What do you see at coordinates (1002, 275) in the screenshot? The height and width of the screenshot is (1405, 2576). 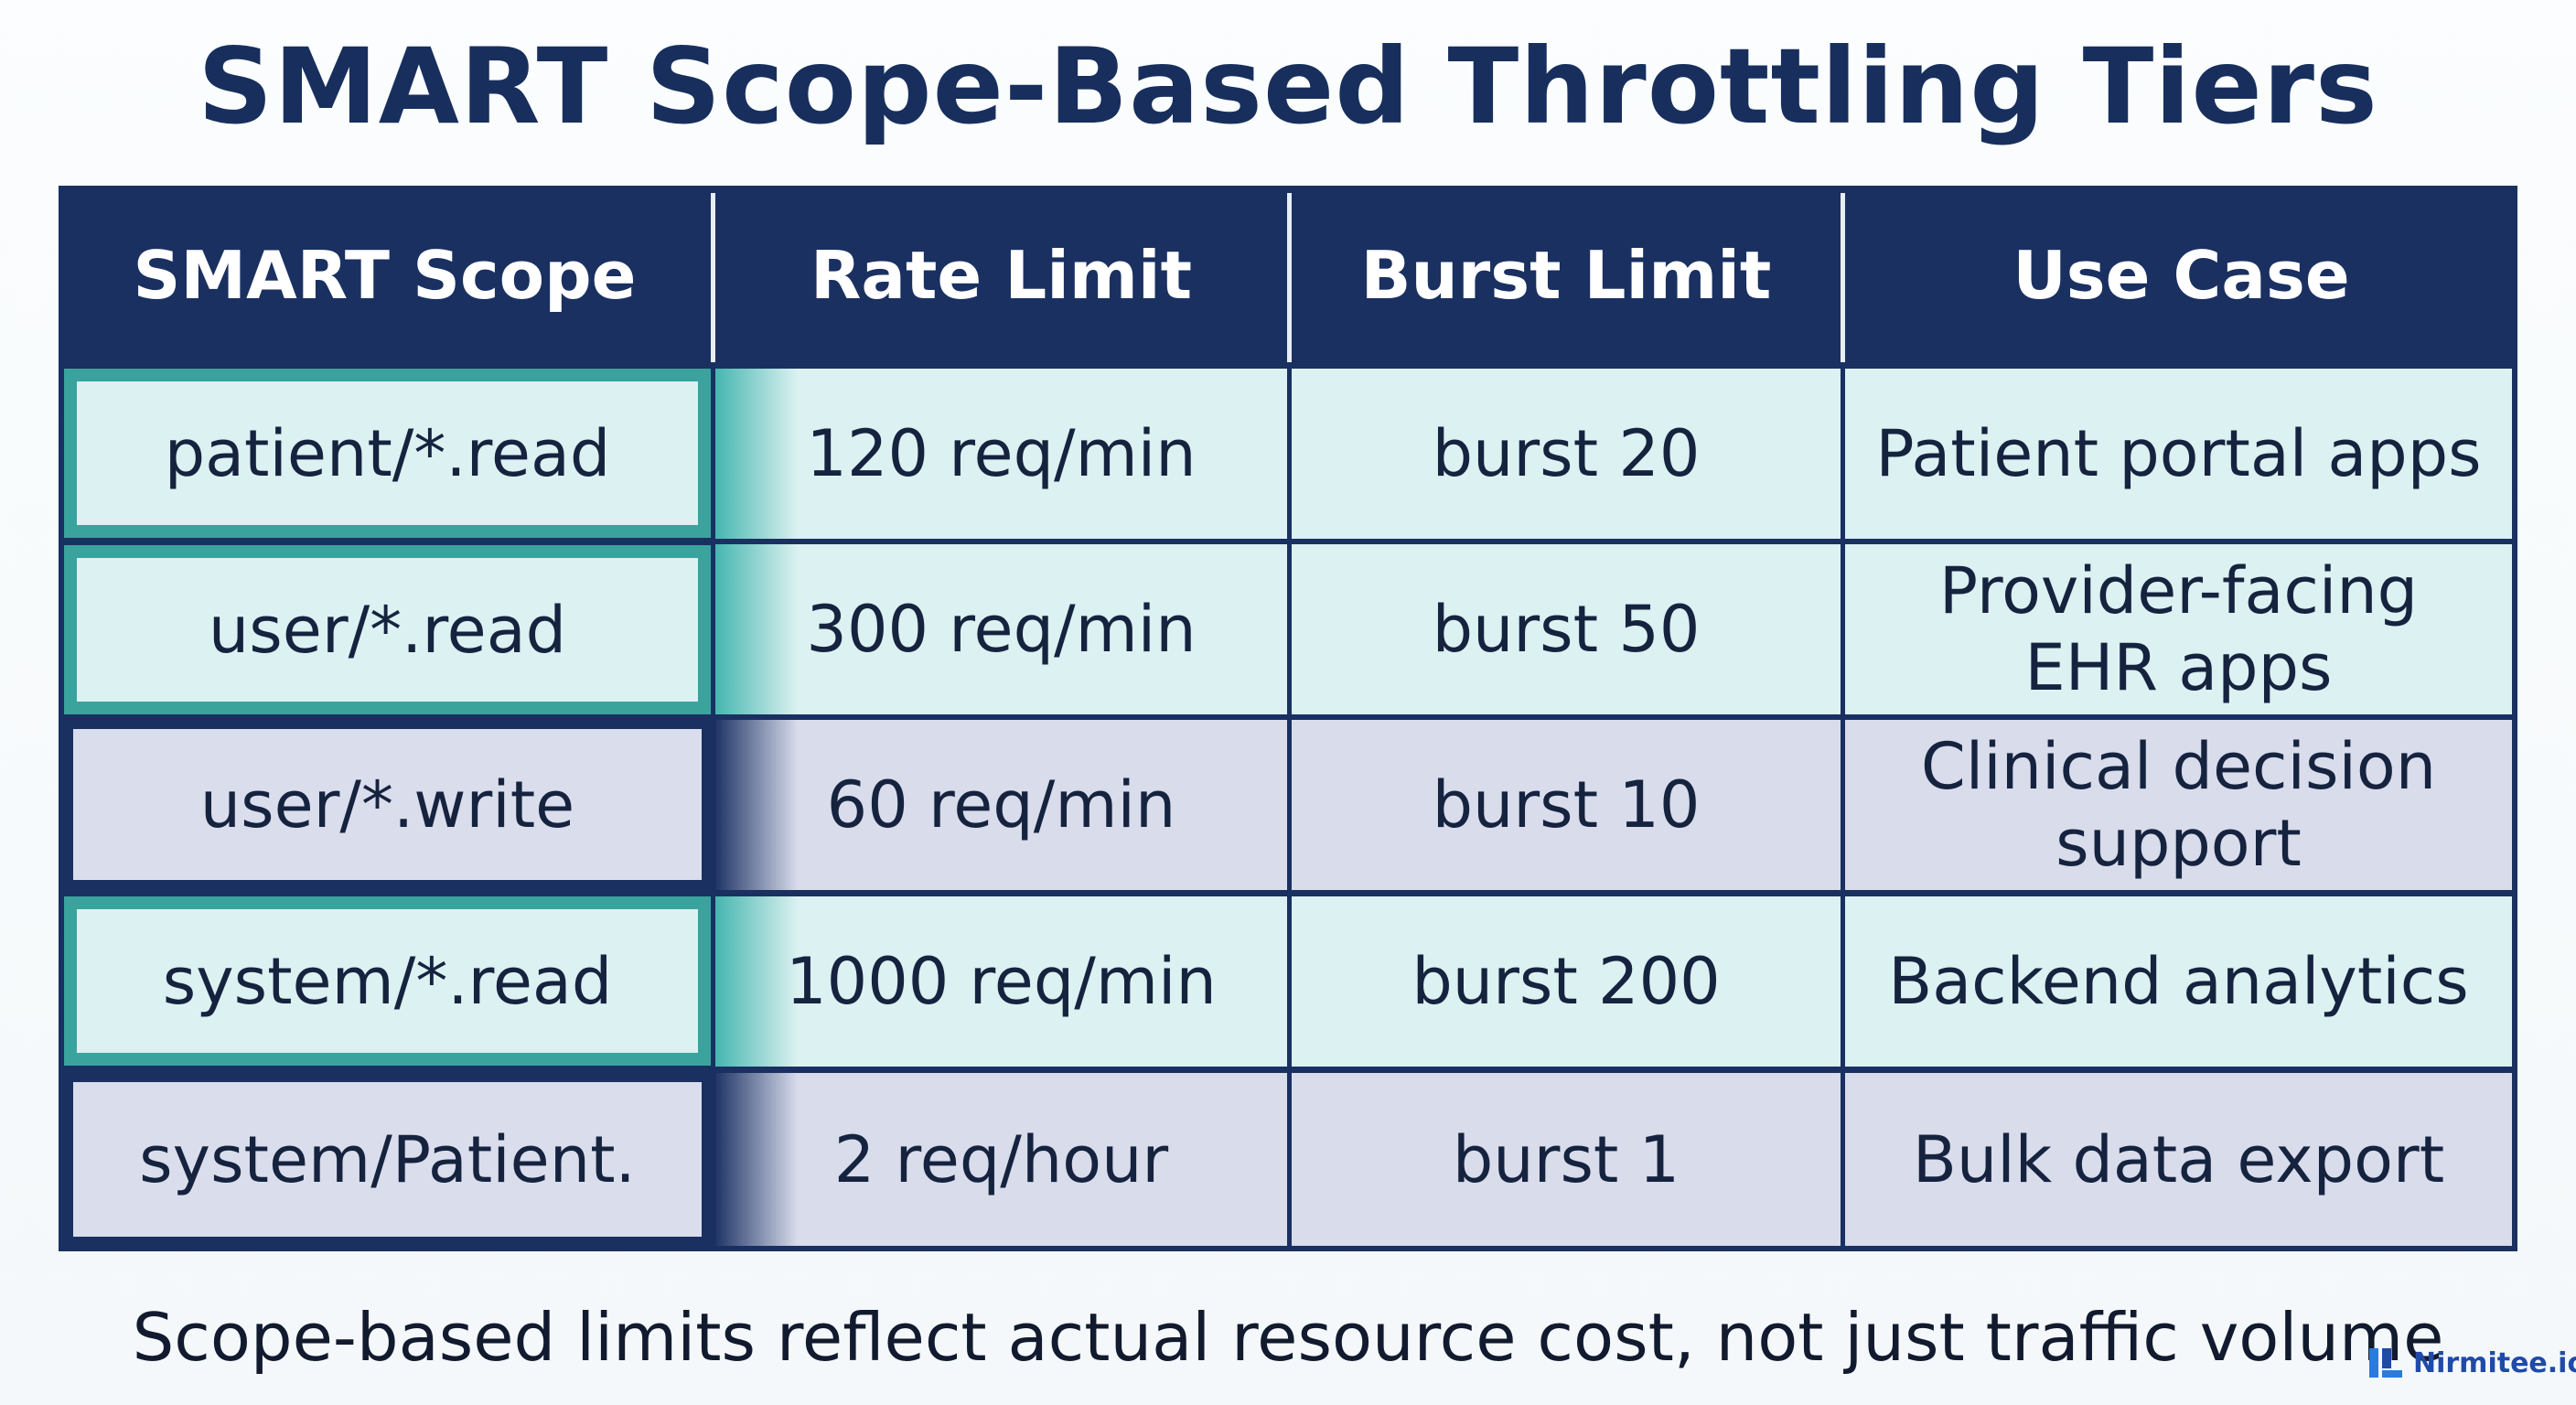 I see `header-rate-limit: Rate Limit` at bounding box center [1002, 275].